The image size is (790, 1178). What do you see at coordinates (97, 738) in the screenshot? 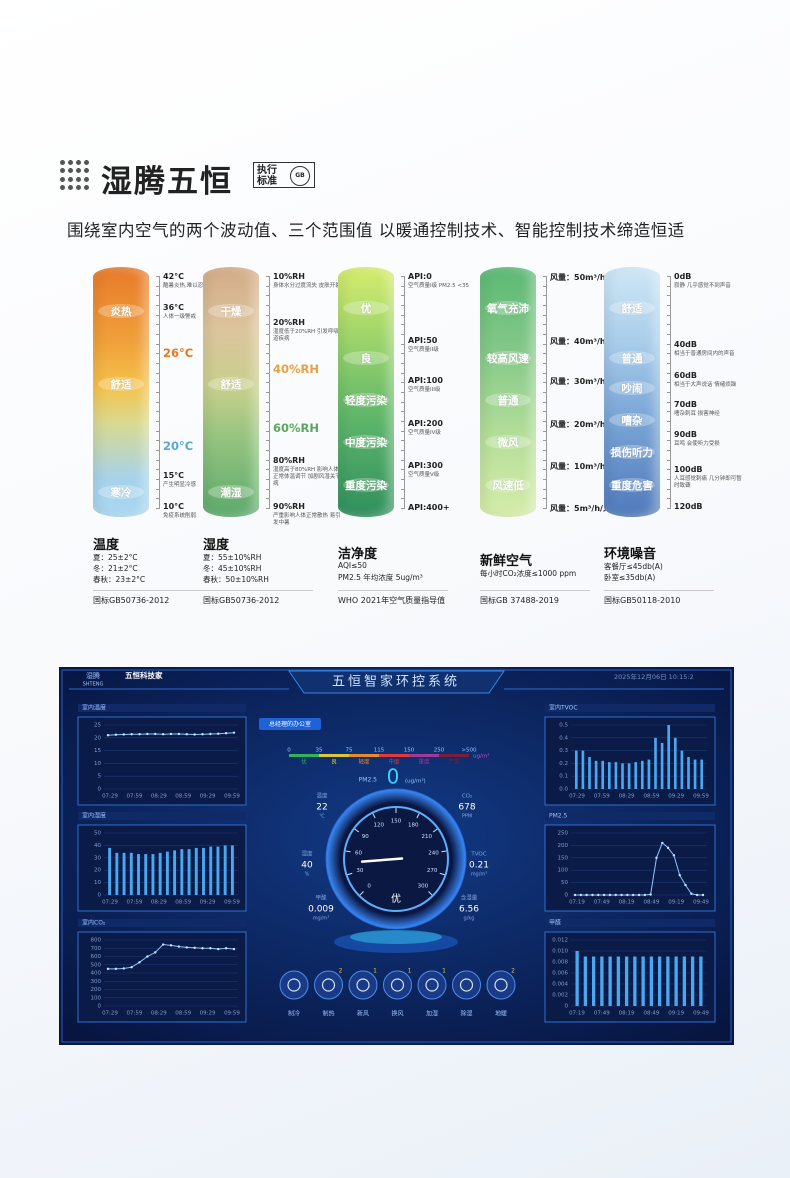
I see `y-tick-label: 20` at bounding box center [97, 738].